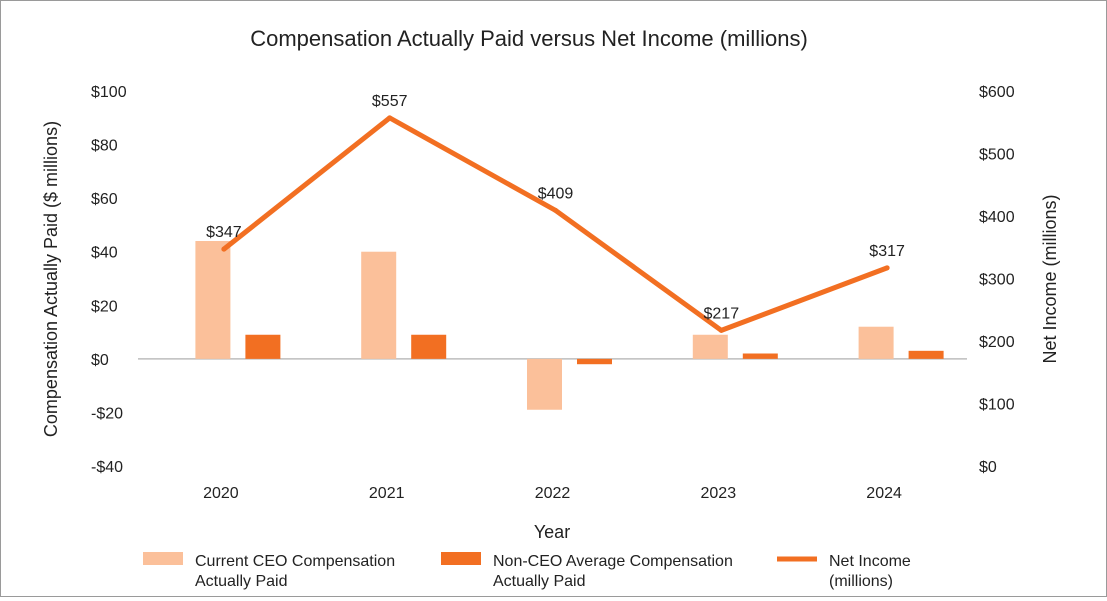 This screenshot has height=601, width=1107. Describe the element at coordinates (722, 313) in the screenshot. I see `net-income-data-label: $217` at that location.